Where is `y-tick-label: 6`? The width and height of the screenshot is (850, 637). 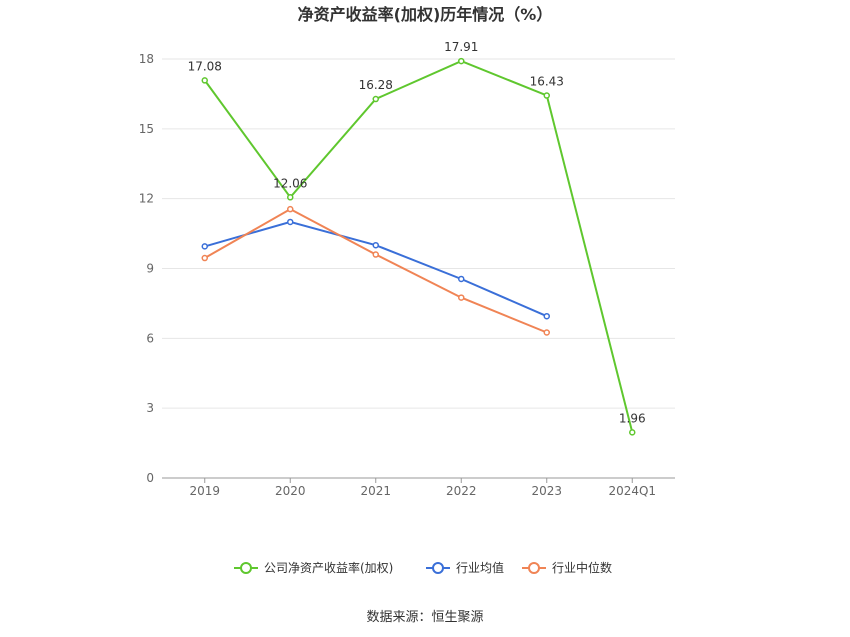
y-tick-label: 6 is located at coordinates (150, 338).